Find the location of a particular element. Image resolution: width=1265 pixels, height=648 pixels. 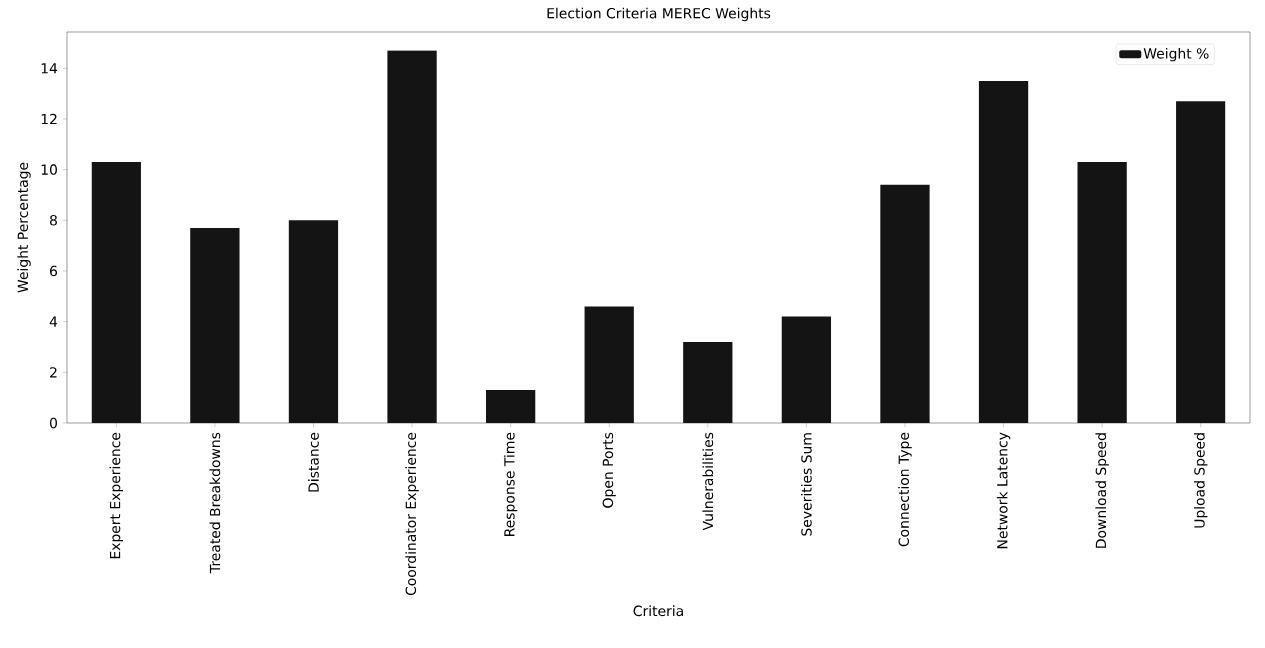

x-tick-label: Treated Breakdowns is located at coordinates (215, 503).